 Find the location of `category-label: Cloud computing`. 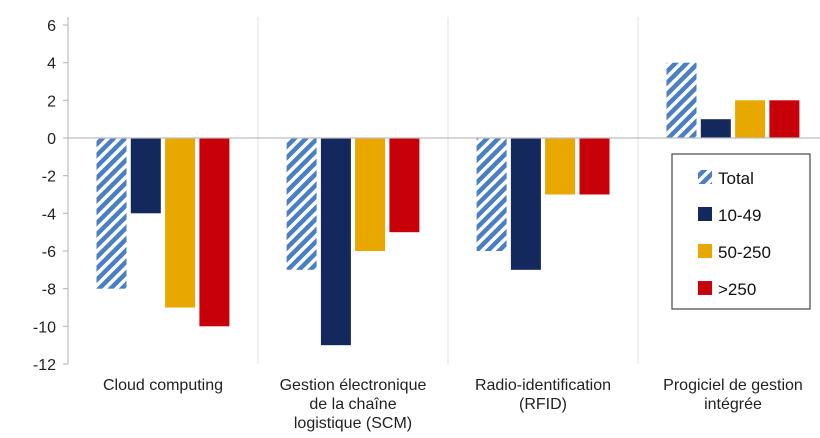

category-label: Cloud computing is located at coordinates (163, 385).